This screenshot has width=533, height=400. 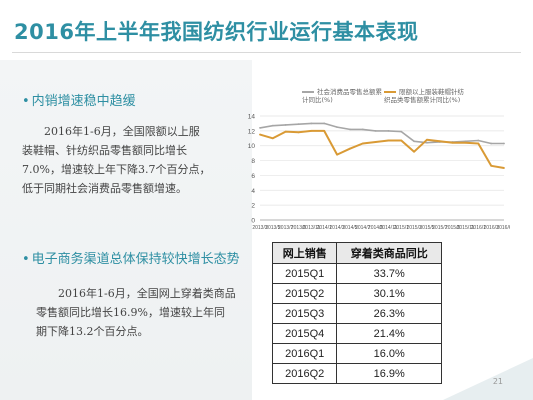 I want to click on x-tick-label: 2015/3, so click(x=414, y=228).